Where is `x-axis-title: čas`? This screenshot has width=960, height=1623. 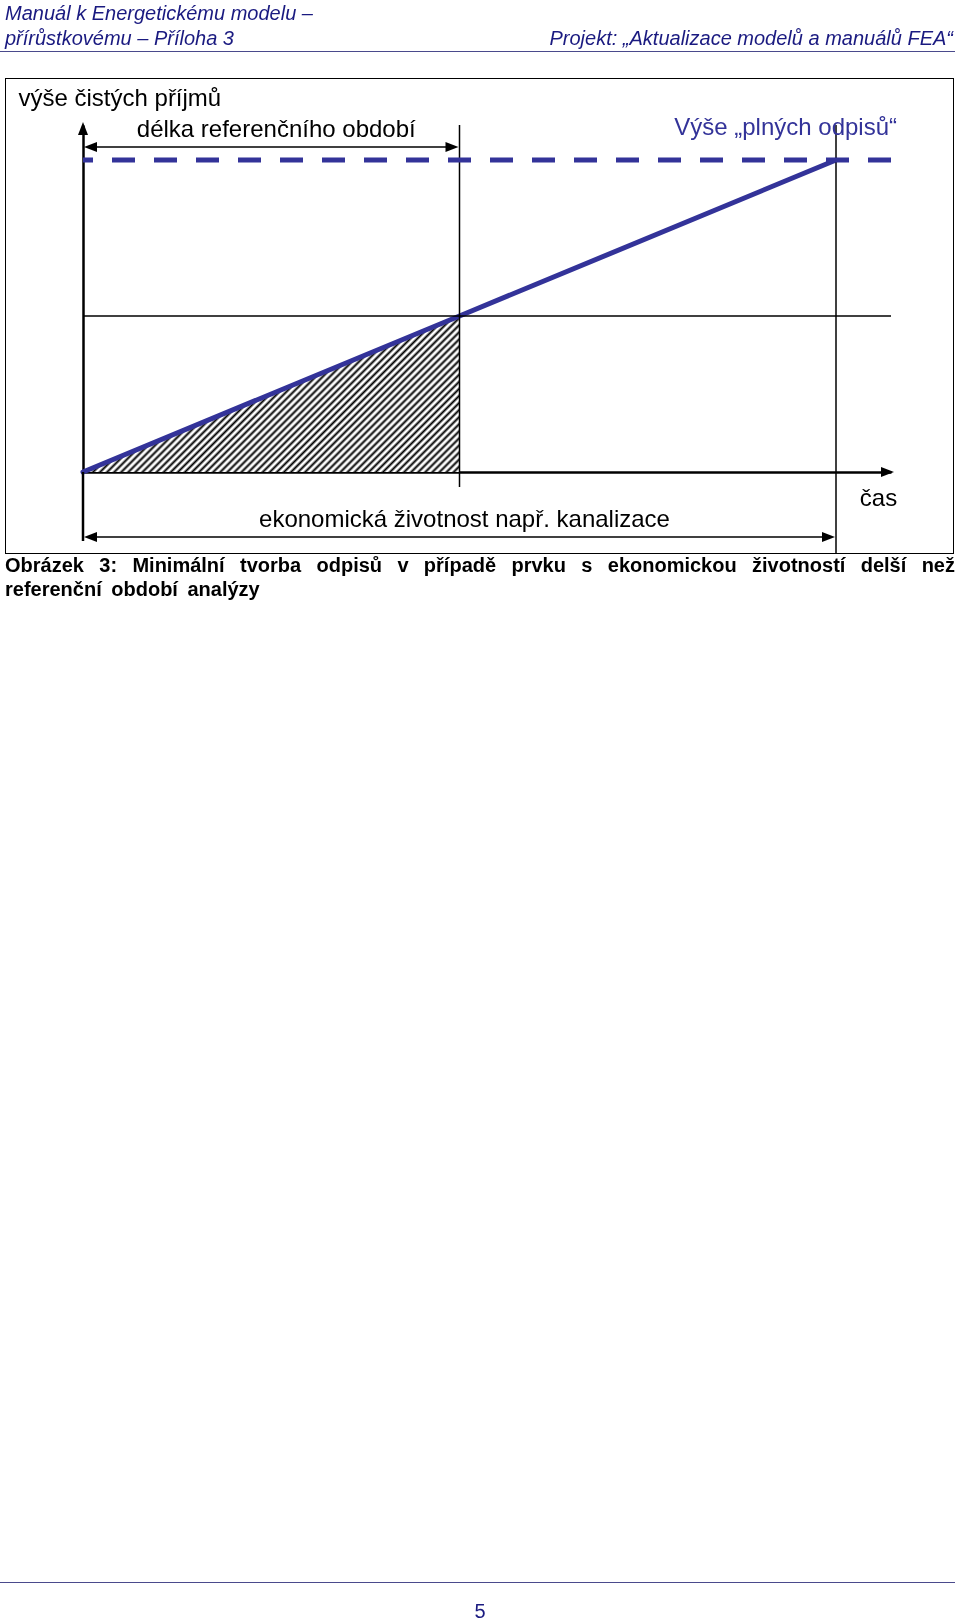 x-axis-title: čas is located at coordinates (878, 497).